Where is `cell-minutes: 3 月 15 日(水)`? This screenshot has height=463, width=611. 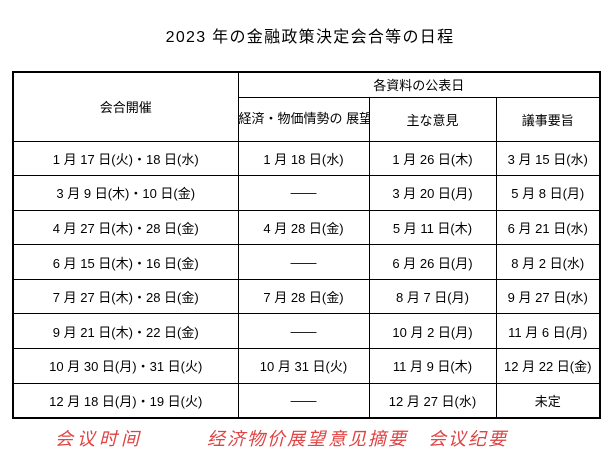
cell-minutes: 3 月 15 日(水) is located at coordinates (548, 158).